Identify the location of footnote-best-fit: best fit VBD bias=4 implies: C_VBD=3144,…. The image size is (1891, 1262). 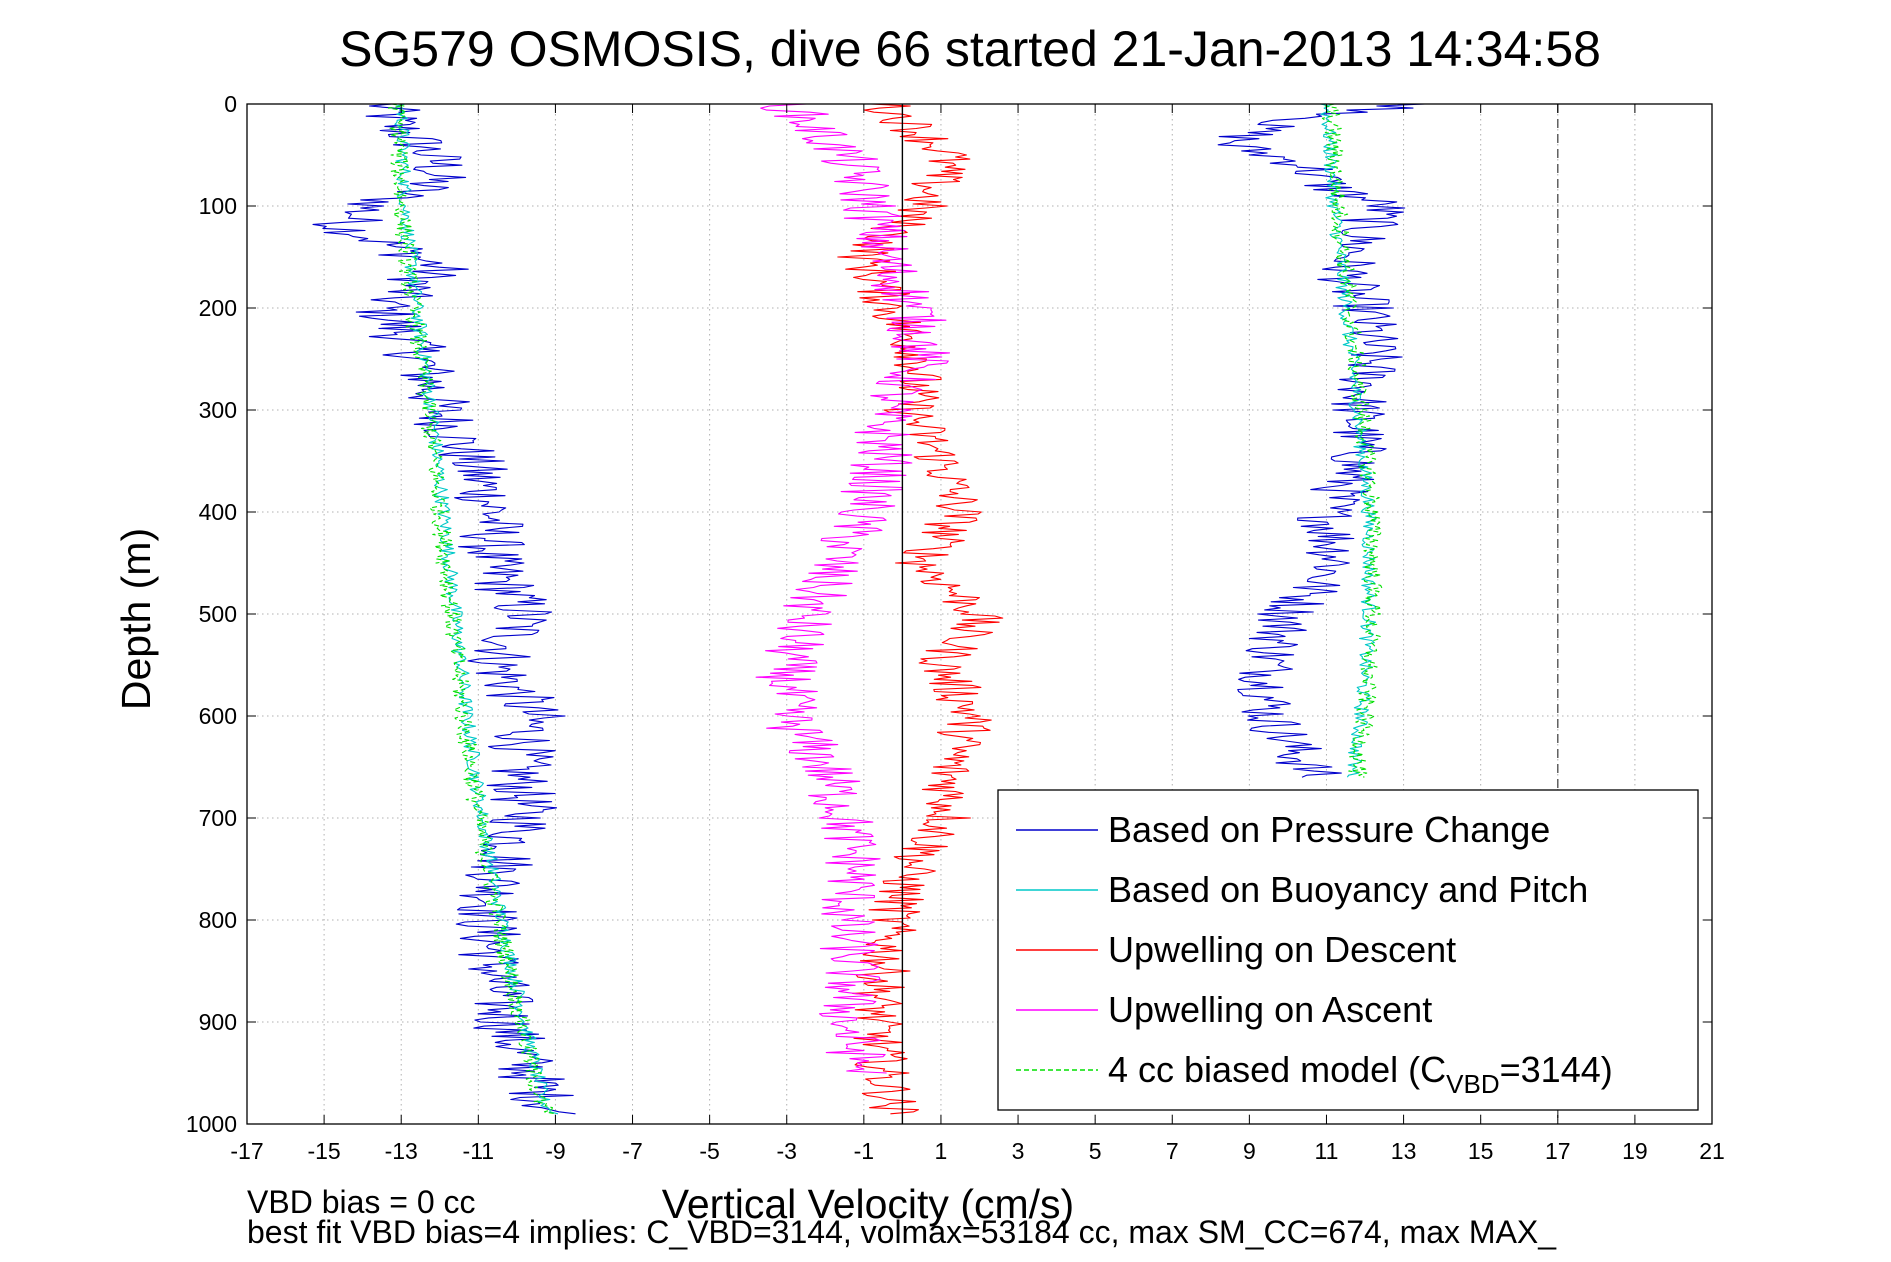
(902, 1232).